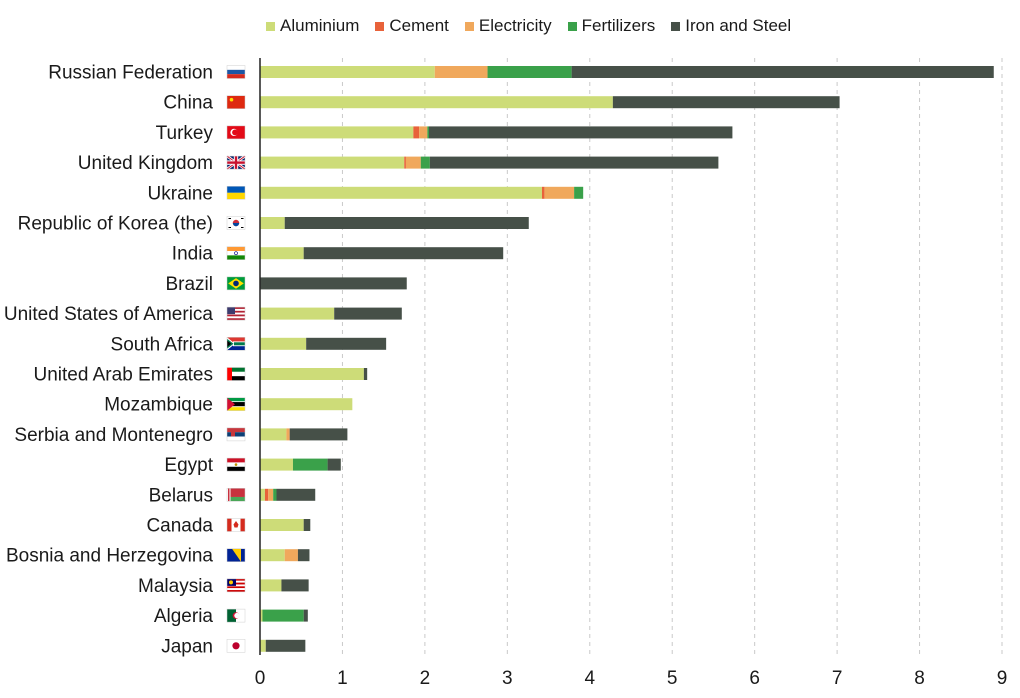  Describe the element at coordinates (236, 223) in the screenshot. I see `korea-flag-icon` at that location.